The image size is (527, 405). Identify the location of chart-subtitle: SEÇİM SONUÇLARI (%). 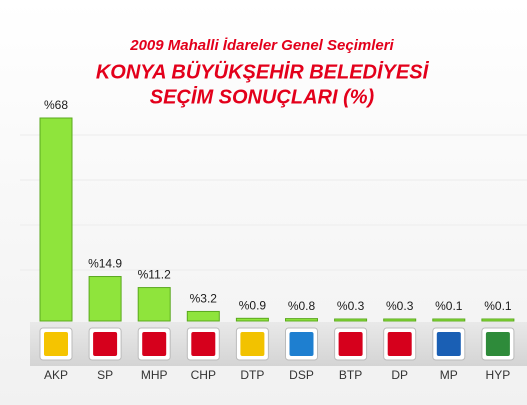
(262, 96).